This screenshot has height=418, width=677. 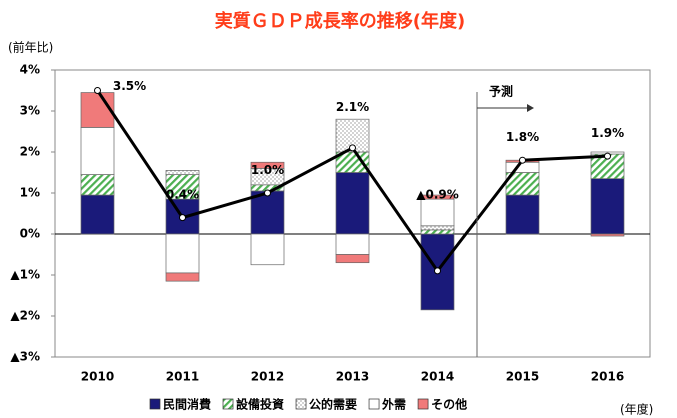 What do you see at coordinates (260, 404) in the screenshot?
I see `legend-label: 設備投資` at bounding box center [260, 404].